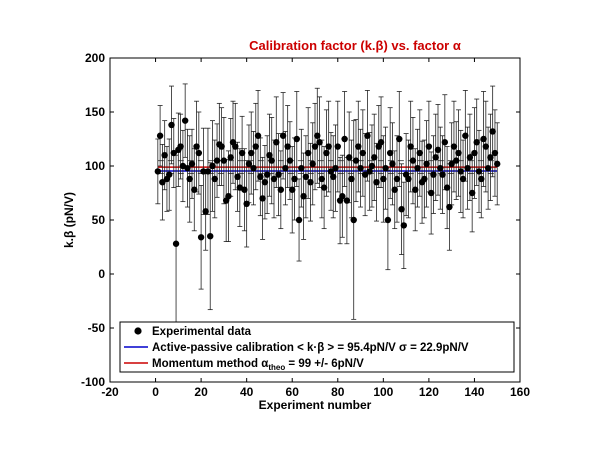 The image size is (600, 450). What do you see at coordinates (317, 347) in the screenshot?
I see `legend-box` at bounding box center [317, 347].